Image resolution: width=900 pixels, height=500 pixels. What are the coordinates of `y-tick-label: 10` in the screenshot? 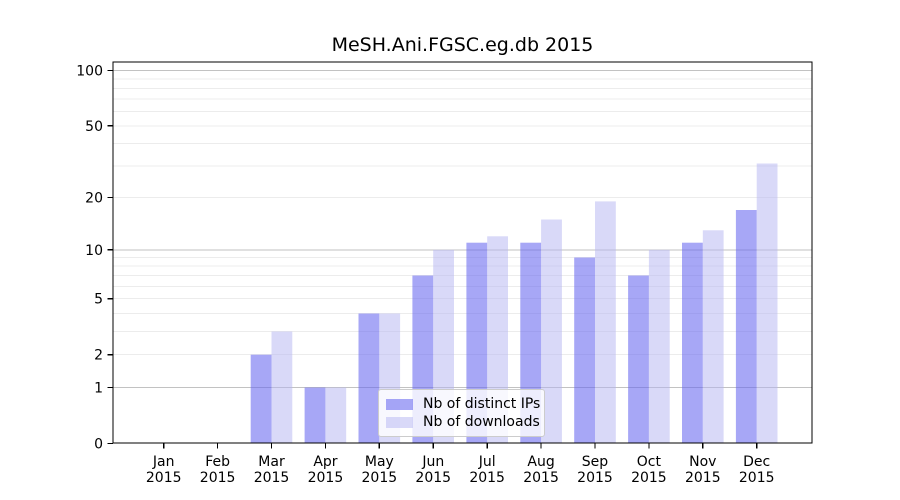 It's located at (94, 251).